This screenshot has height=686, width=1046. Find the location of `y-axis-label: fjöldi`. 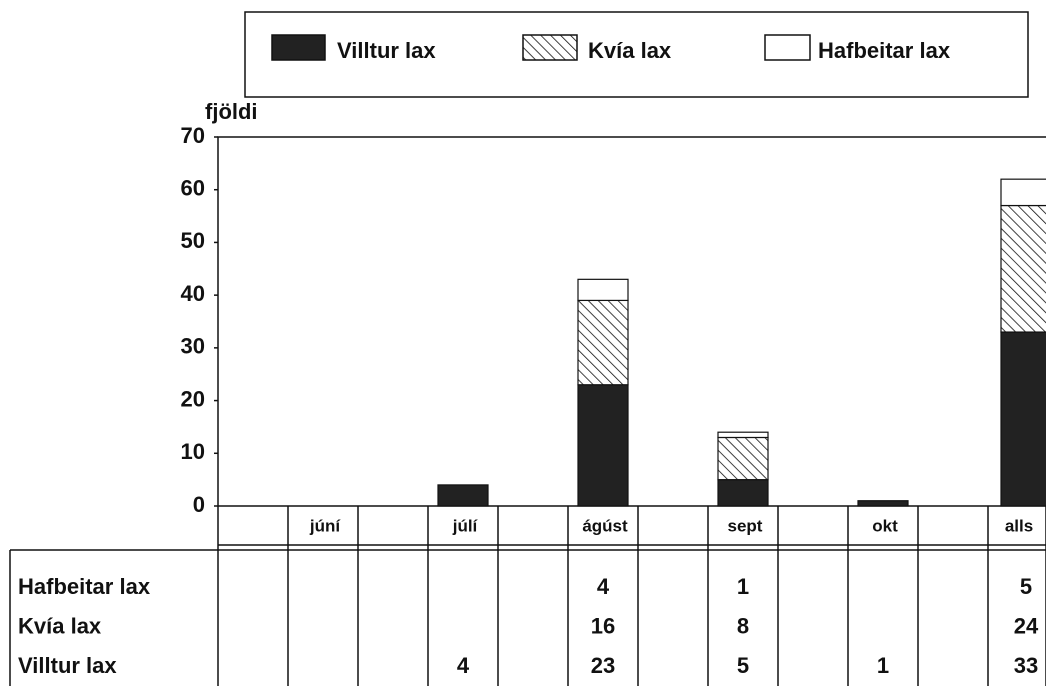

y-axis-label: fjöldi is located at coordinates (231, 111).